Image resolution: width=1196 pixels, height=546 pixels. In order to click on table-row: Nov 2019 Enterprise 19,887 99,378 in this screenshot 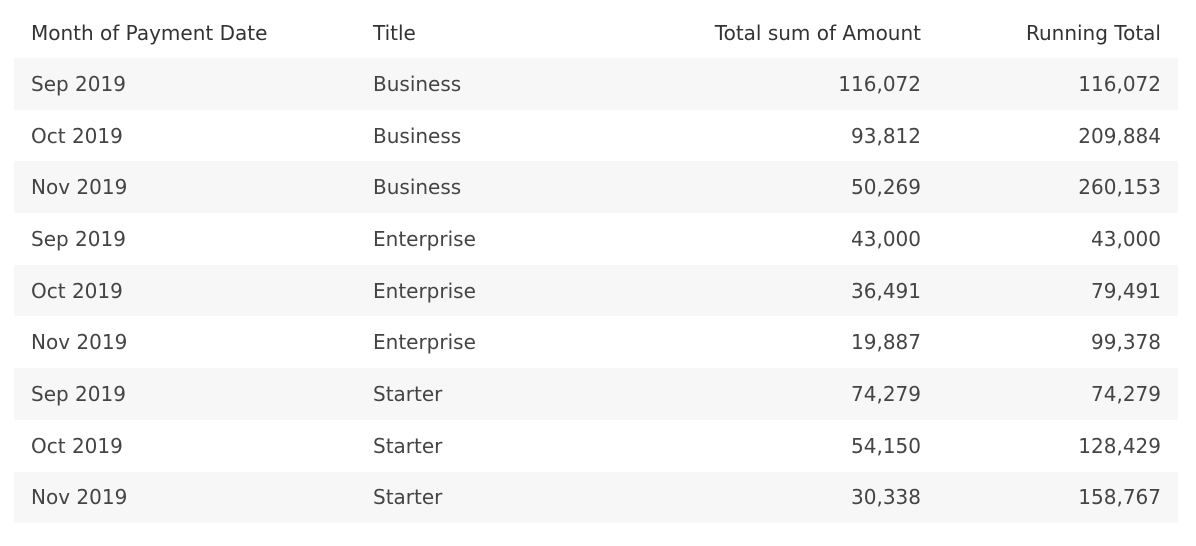, I will do `click(596, 342)`.